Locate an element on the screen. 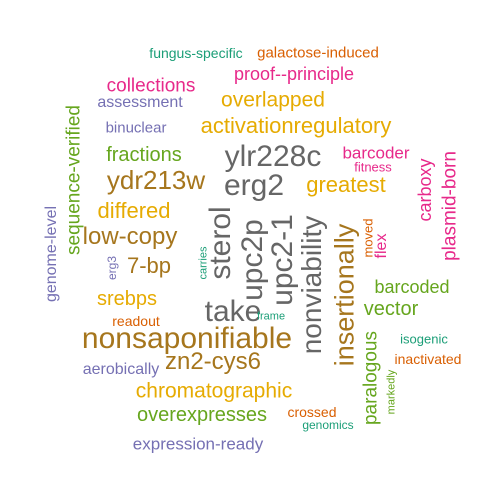 The height and width of the screenshot is (500, 500). word: galactose-induced is located at coordinates (318, 53).